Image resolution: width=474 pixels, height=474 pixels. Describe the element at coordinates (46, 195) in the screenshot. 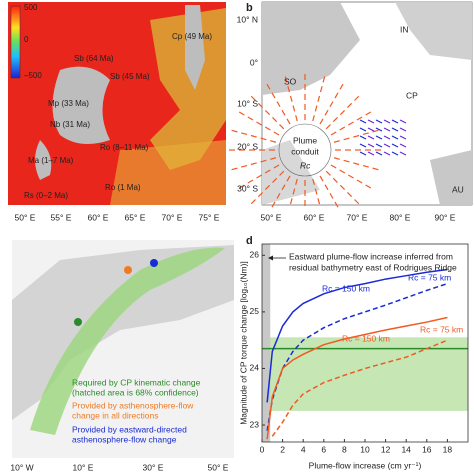

I see `place-label: Rs (0–2 Ma)` at that location.